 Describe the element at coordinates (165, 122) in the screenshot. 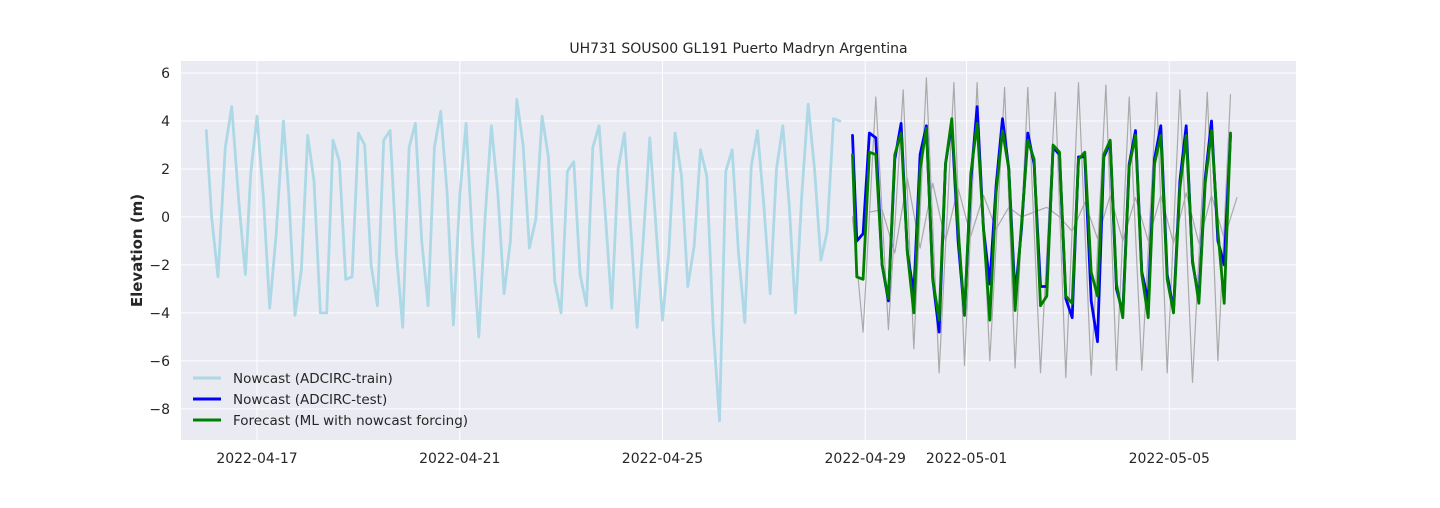

I see `y-tick-label: 4` at that location.